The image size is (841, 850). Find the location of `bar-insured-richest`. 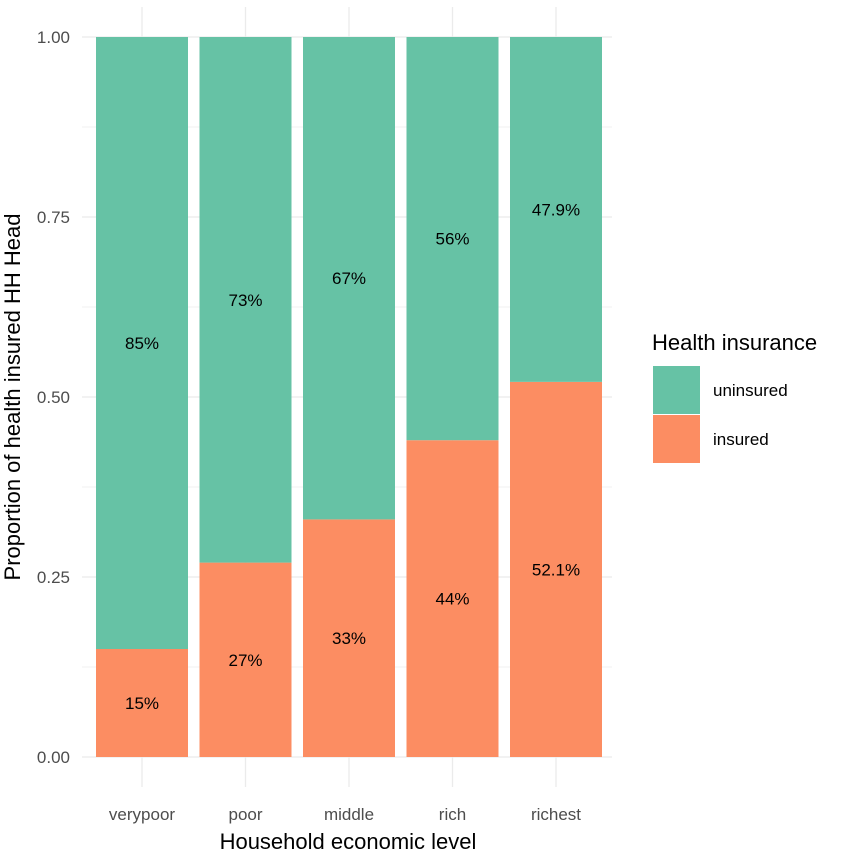

bar-insured-richest is located at coordinates (556, 569).